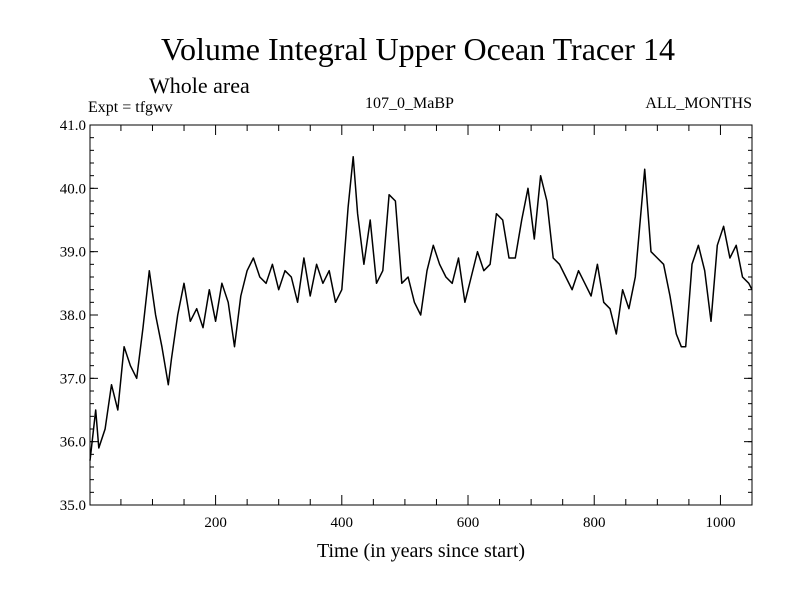 This screenshot has width=800, height=600. Describe the element at coordinates (73, 506) in the screenshot. I see `y-tick-label: 35.0` at that location.